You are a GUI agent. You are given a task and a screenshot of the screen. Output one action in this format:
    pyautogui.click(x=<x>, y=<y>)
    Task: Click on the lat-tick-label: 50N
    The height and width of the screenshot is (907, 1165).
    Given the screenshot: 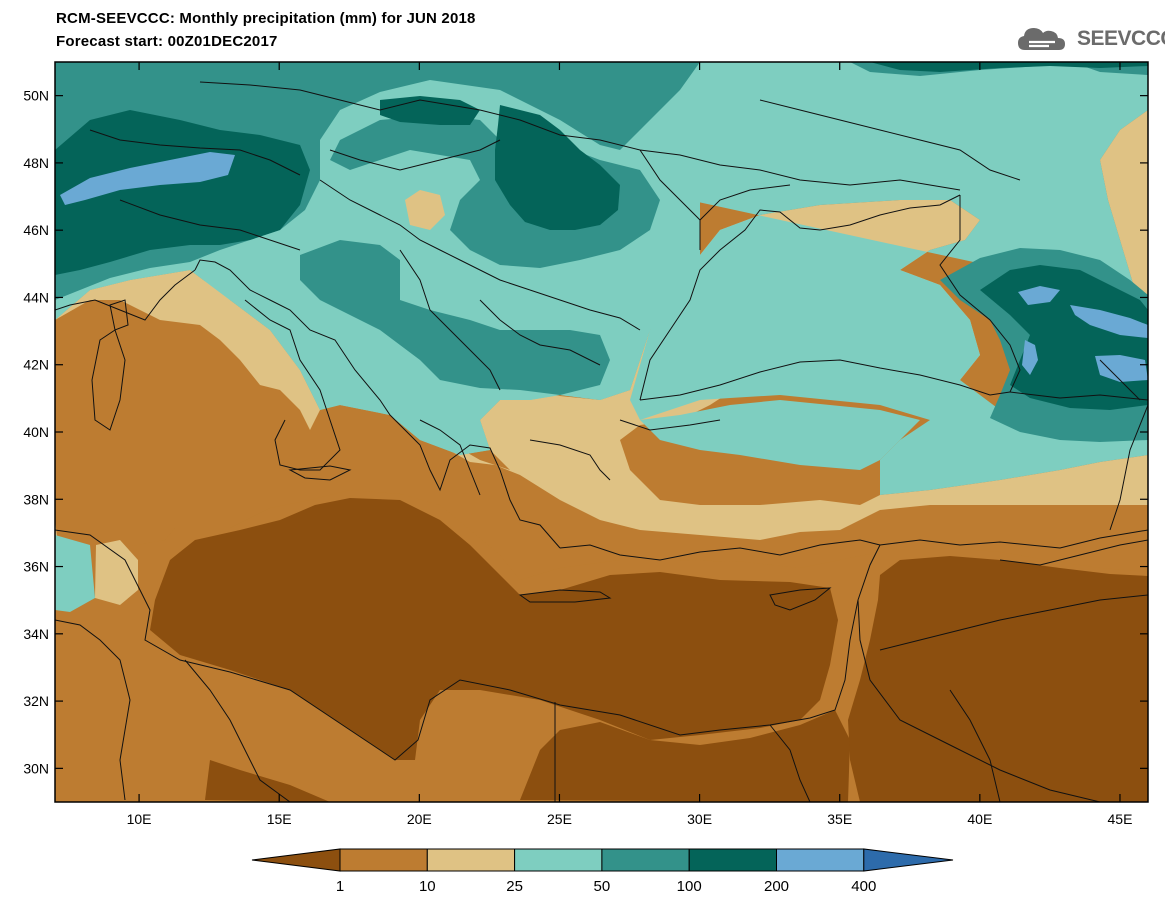 What is the action you would take?
    pyautogui.click(x=36, y=96)
    